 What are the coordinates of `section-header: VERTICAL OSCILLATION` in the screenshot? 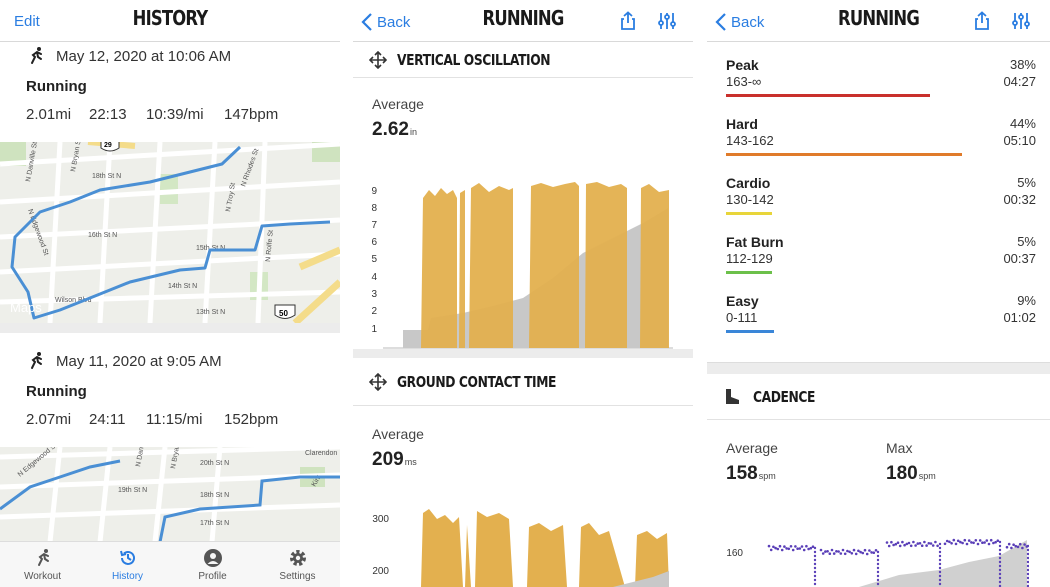 It's located at (523, 60).